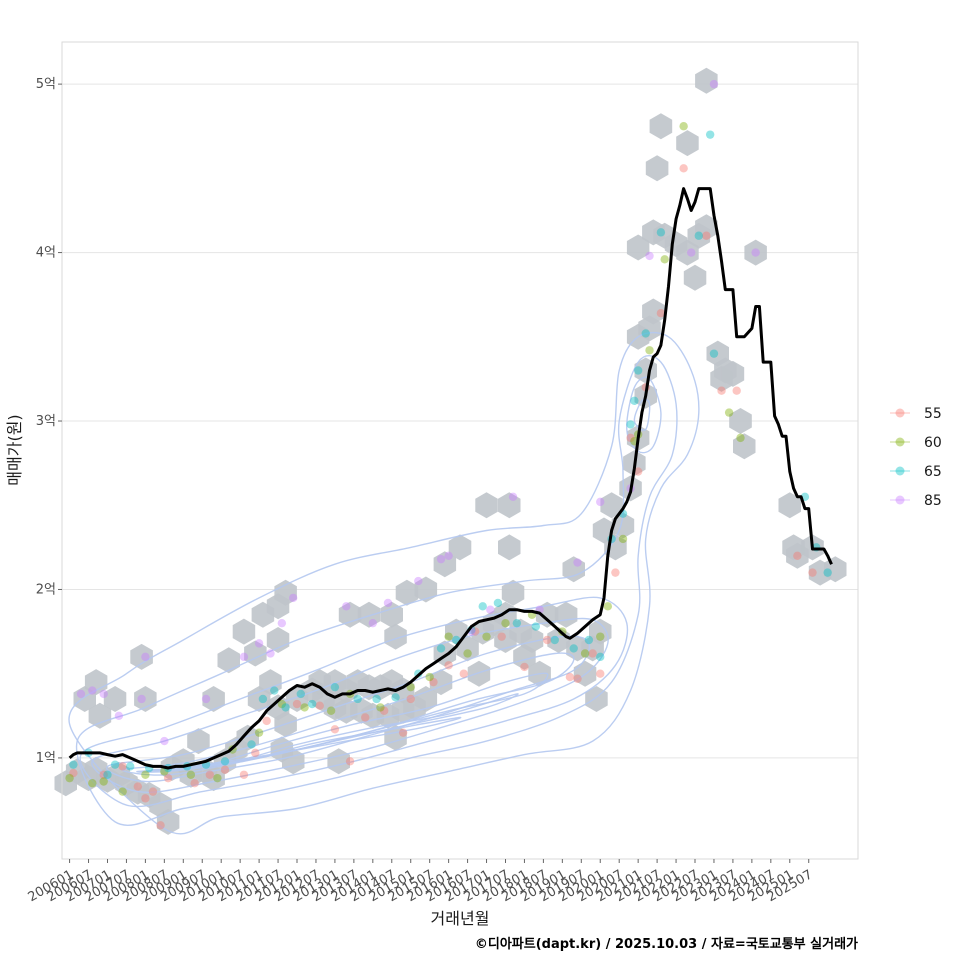  Describe the element at coordinates (14, 449) in the screenshot. I see `y-axis-title: 매매가(원)` at that location.